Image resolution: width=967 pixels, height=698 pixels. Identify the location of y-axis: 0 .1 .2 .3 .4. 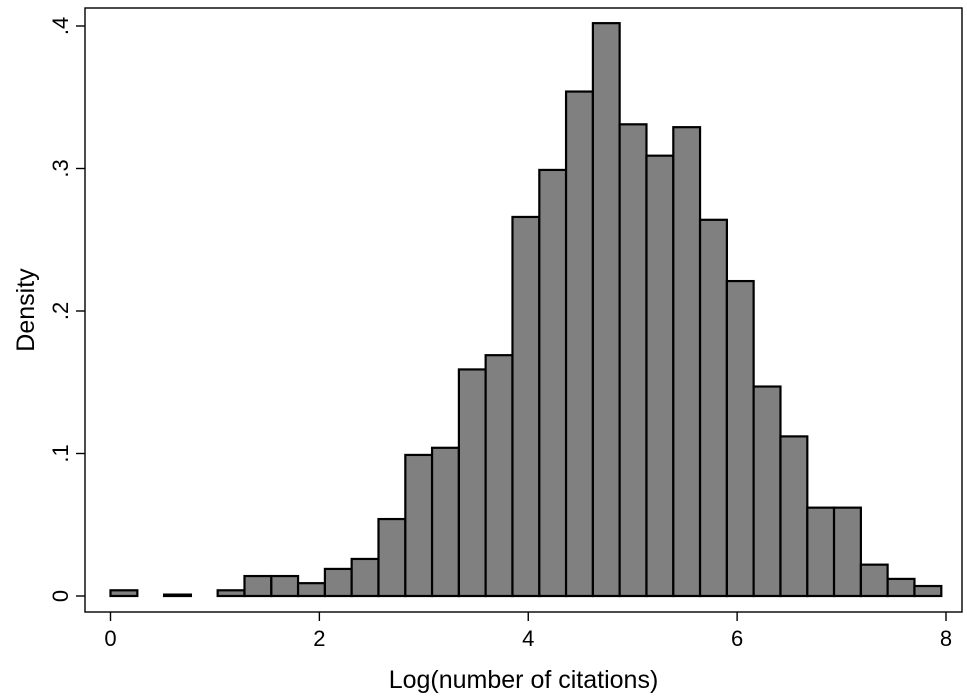
(66, 309).